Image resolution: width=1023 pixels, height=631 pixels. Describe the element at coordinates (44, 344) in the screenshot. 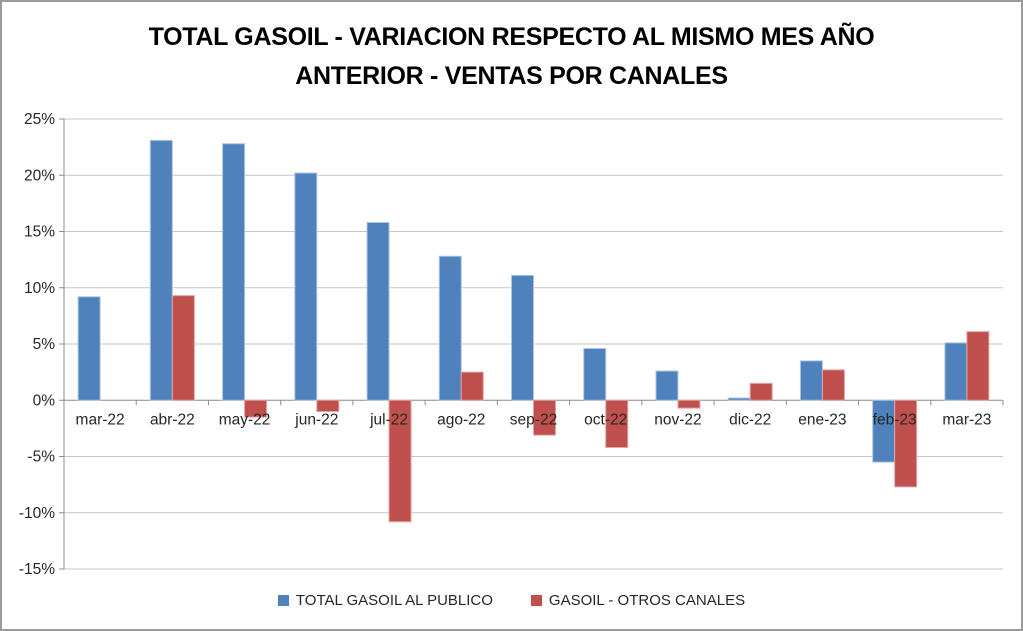

I see `y-tick-label: 5%` at that location.